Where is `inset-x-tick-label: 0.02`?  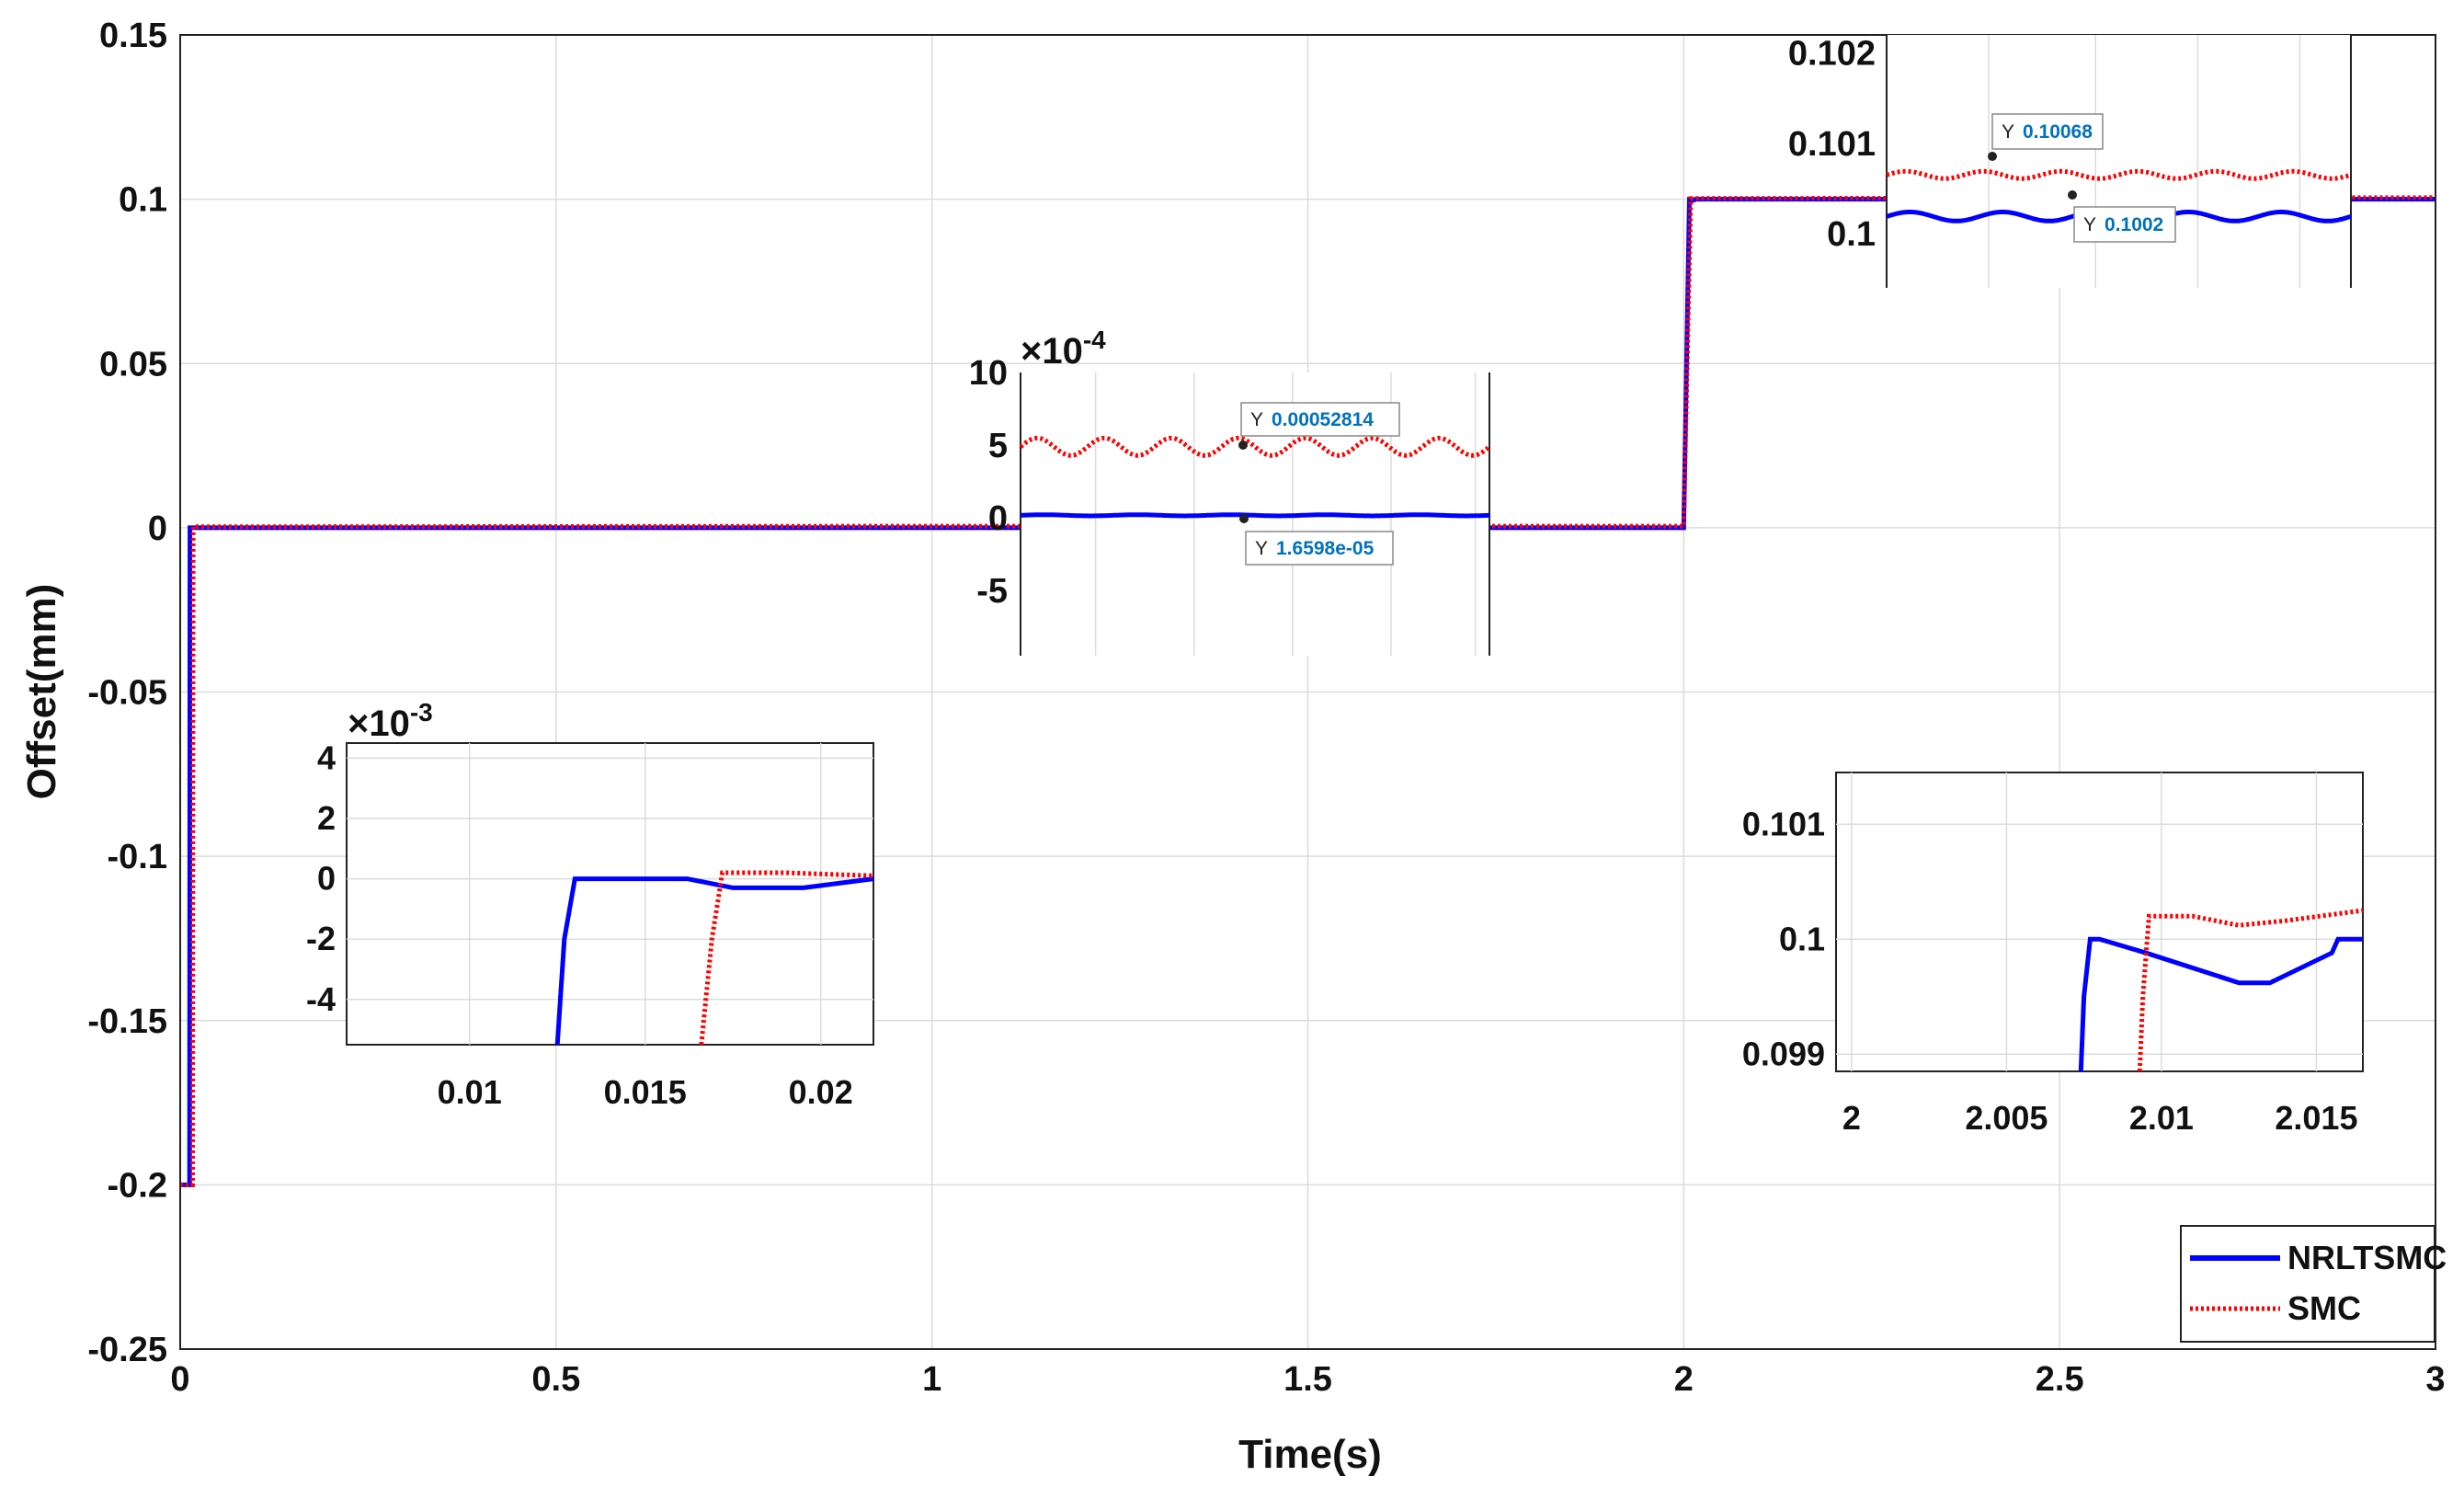 inset-x-tick-label: 0.02 is located at coordinates (821, 1092).